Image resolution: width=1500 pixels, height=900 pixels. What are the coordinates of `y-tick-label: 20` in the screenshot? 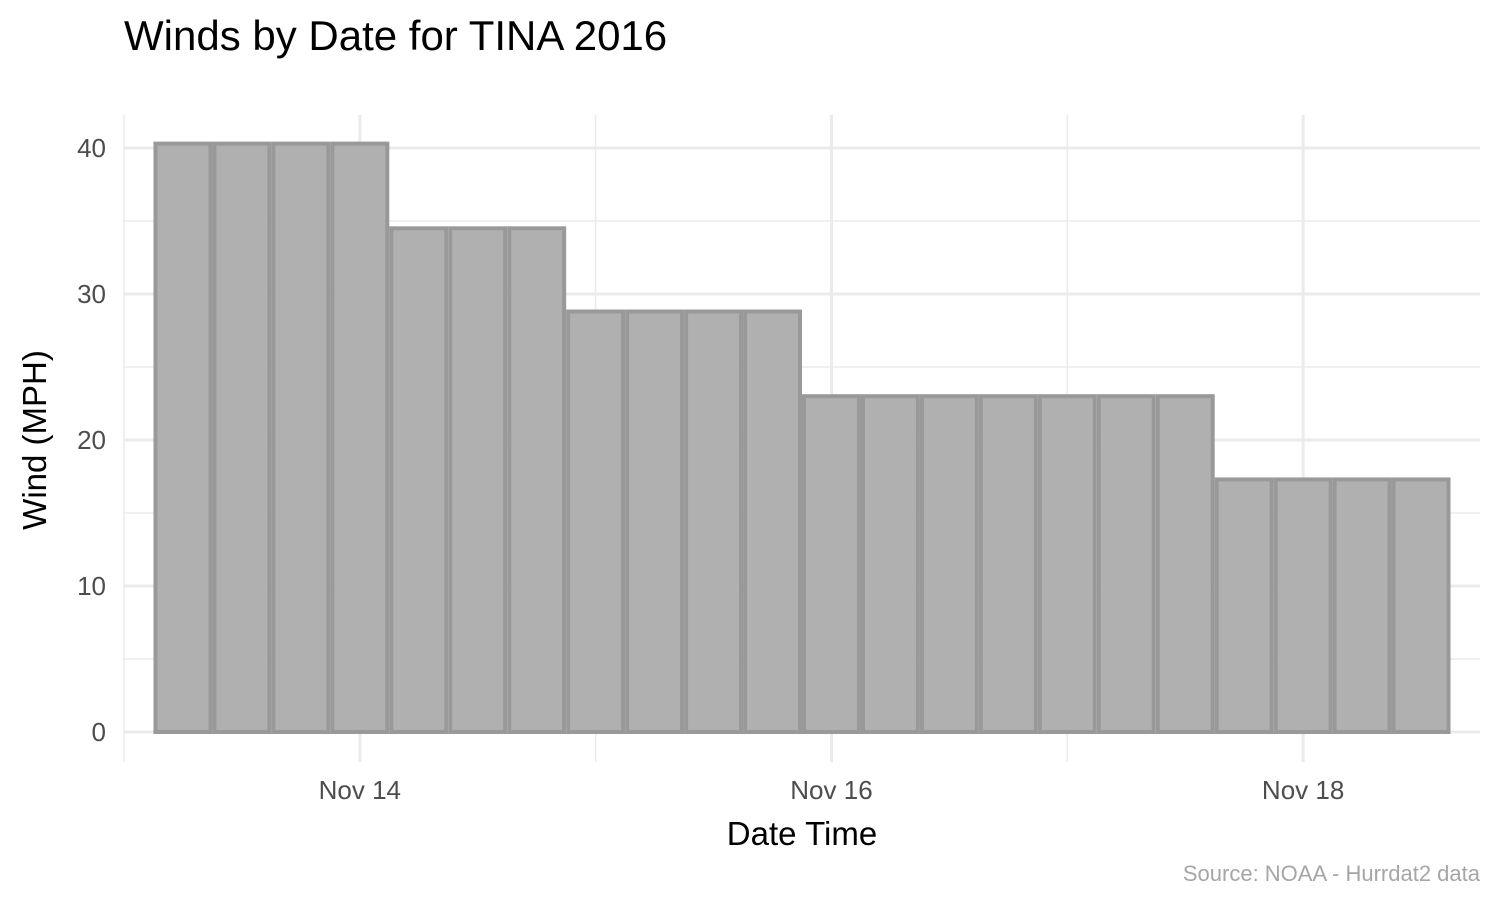 It's located at (91, 440).